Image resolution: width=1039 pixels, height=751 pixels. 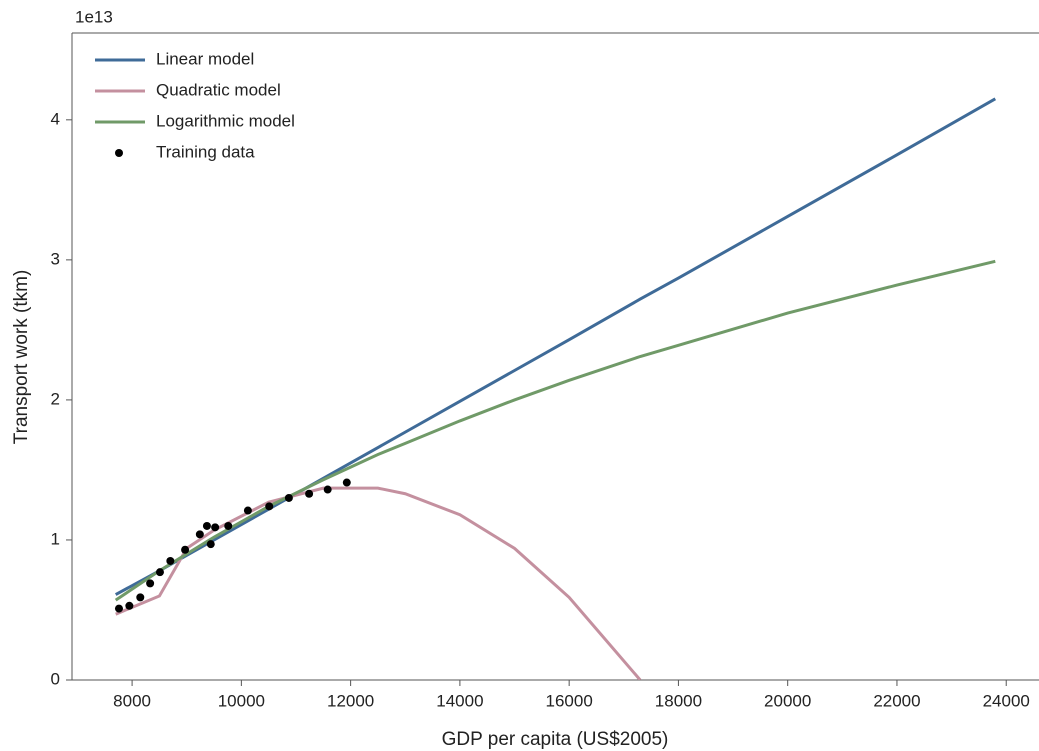 What do you see at coordinates (94, 16) in the screenshot?
I see `y-offset-label: 1e13` at bounding box center [94, 16].